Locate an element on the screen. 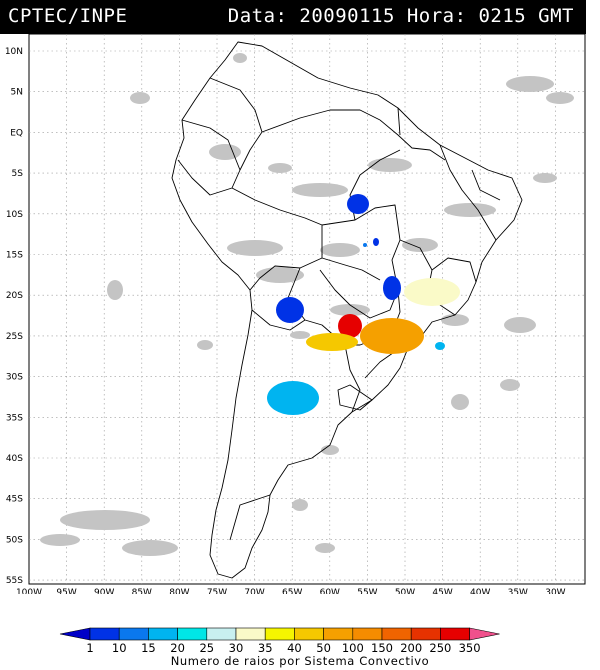 The image size is (600, 670). lon-label: 60W is located at coordinates (330, 591).